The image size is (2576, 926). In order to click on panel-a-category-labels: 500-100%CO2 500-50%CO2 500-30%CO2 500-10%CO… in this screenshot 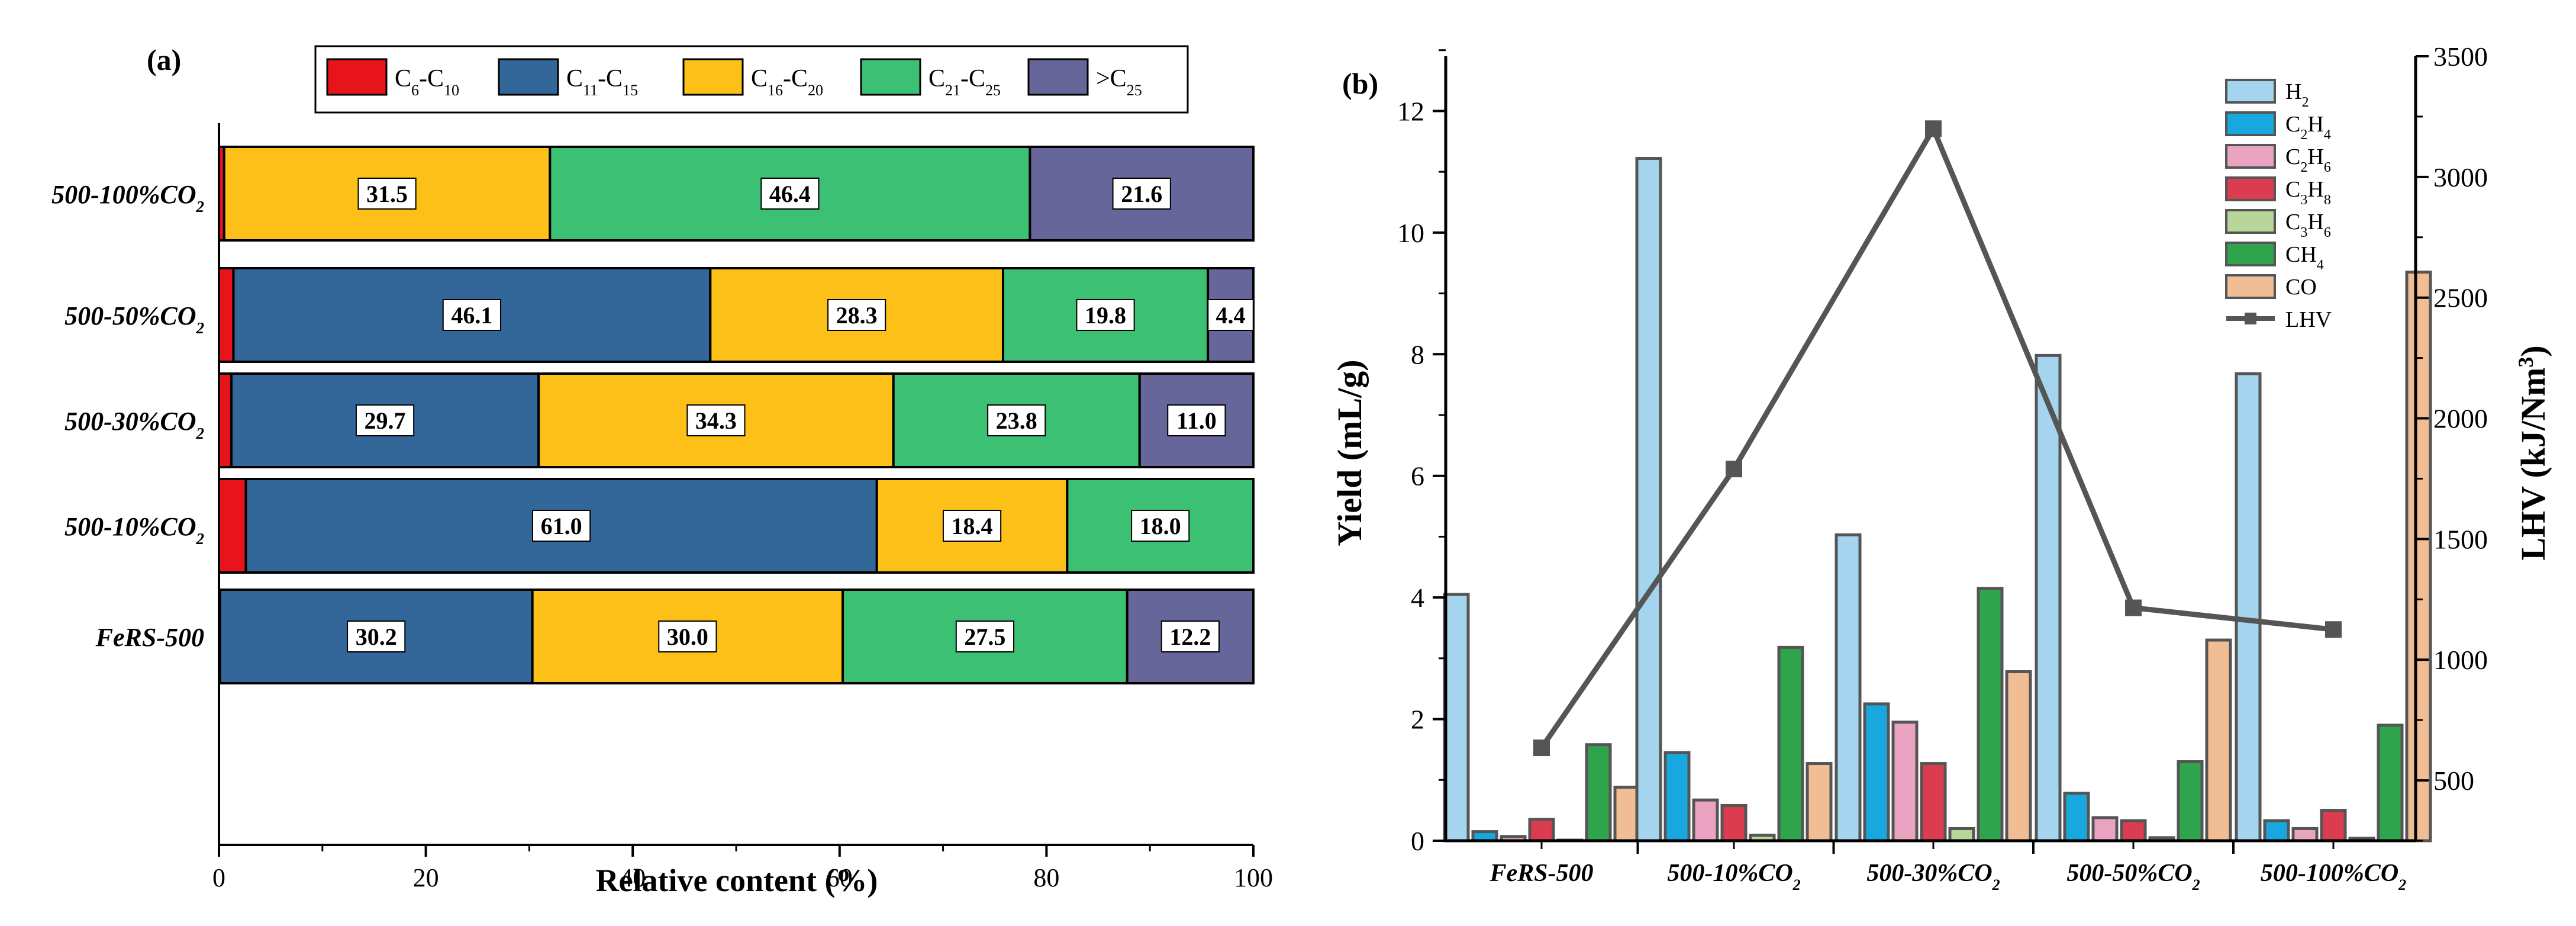, I will do `click(127, 416)`.